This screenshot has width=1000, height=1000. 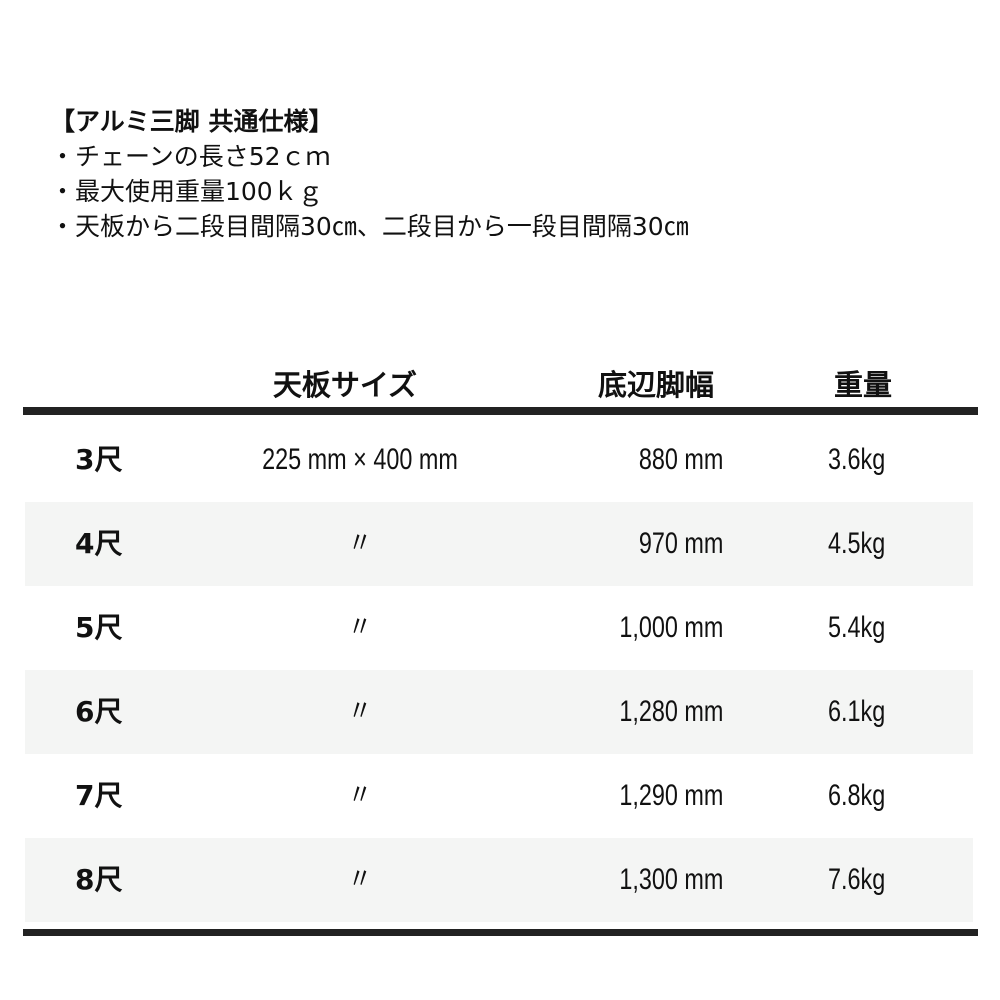 I want to click on row-base-width: 880 mm, so click(x=680, y=459).